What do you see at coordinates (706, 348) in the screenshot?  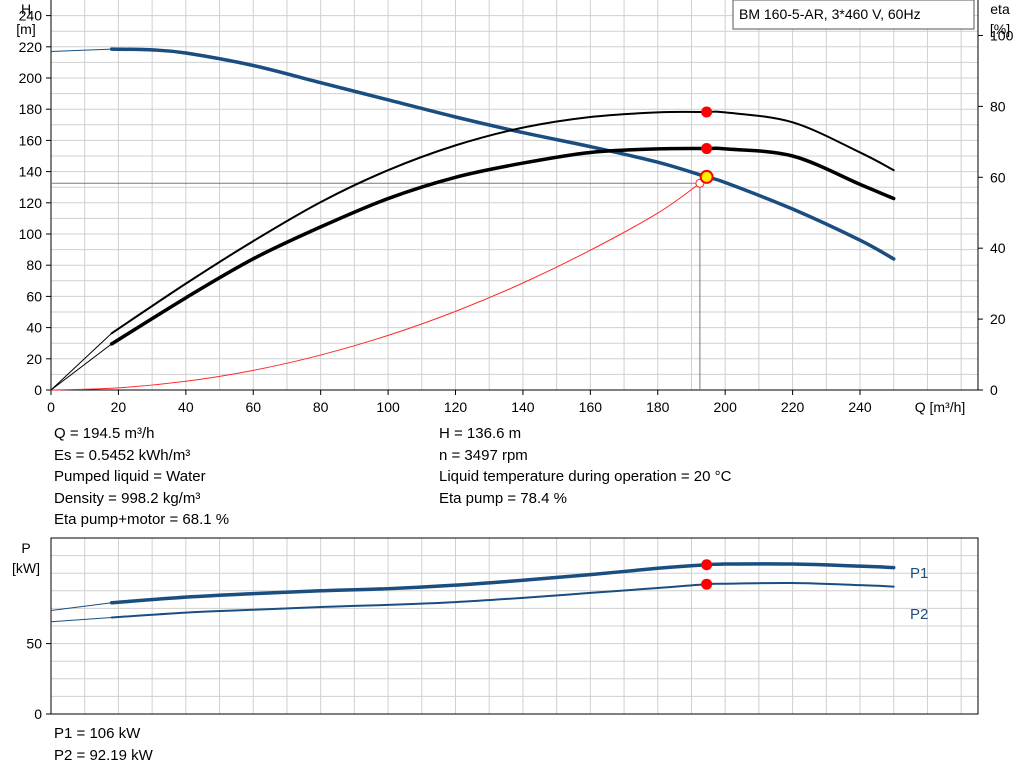 I see `duty-point-markers` at bounding box center [706, 348].